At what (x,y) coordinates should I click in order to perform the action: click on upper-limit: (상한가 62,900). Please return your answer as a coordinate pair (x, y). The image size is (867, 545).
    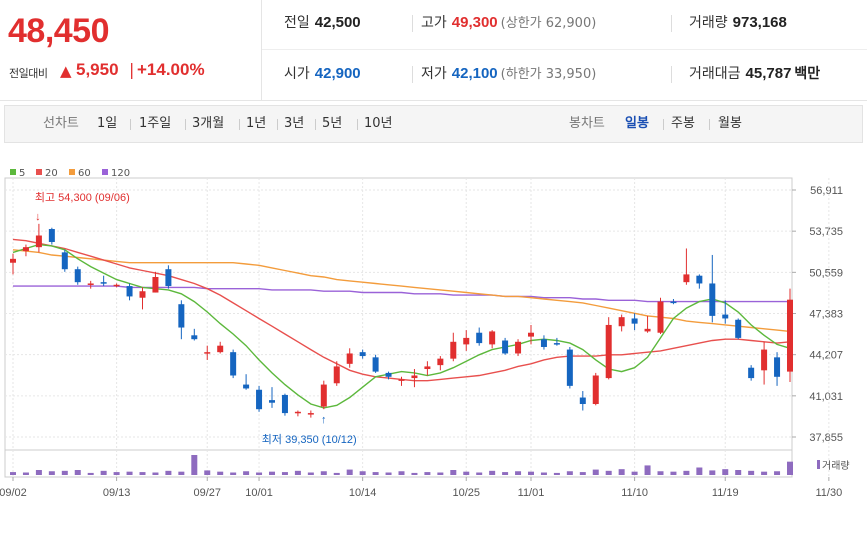
    Looking at the image, I should click on (548, 23).